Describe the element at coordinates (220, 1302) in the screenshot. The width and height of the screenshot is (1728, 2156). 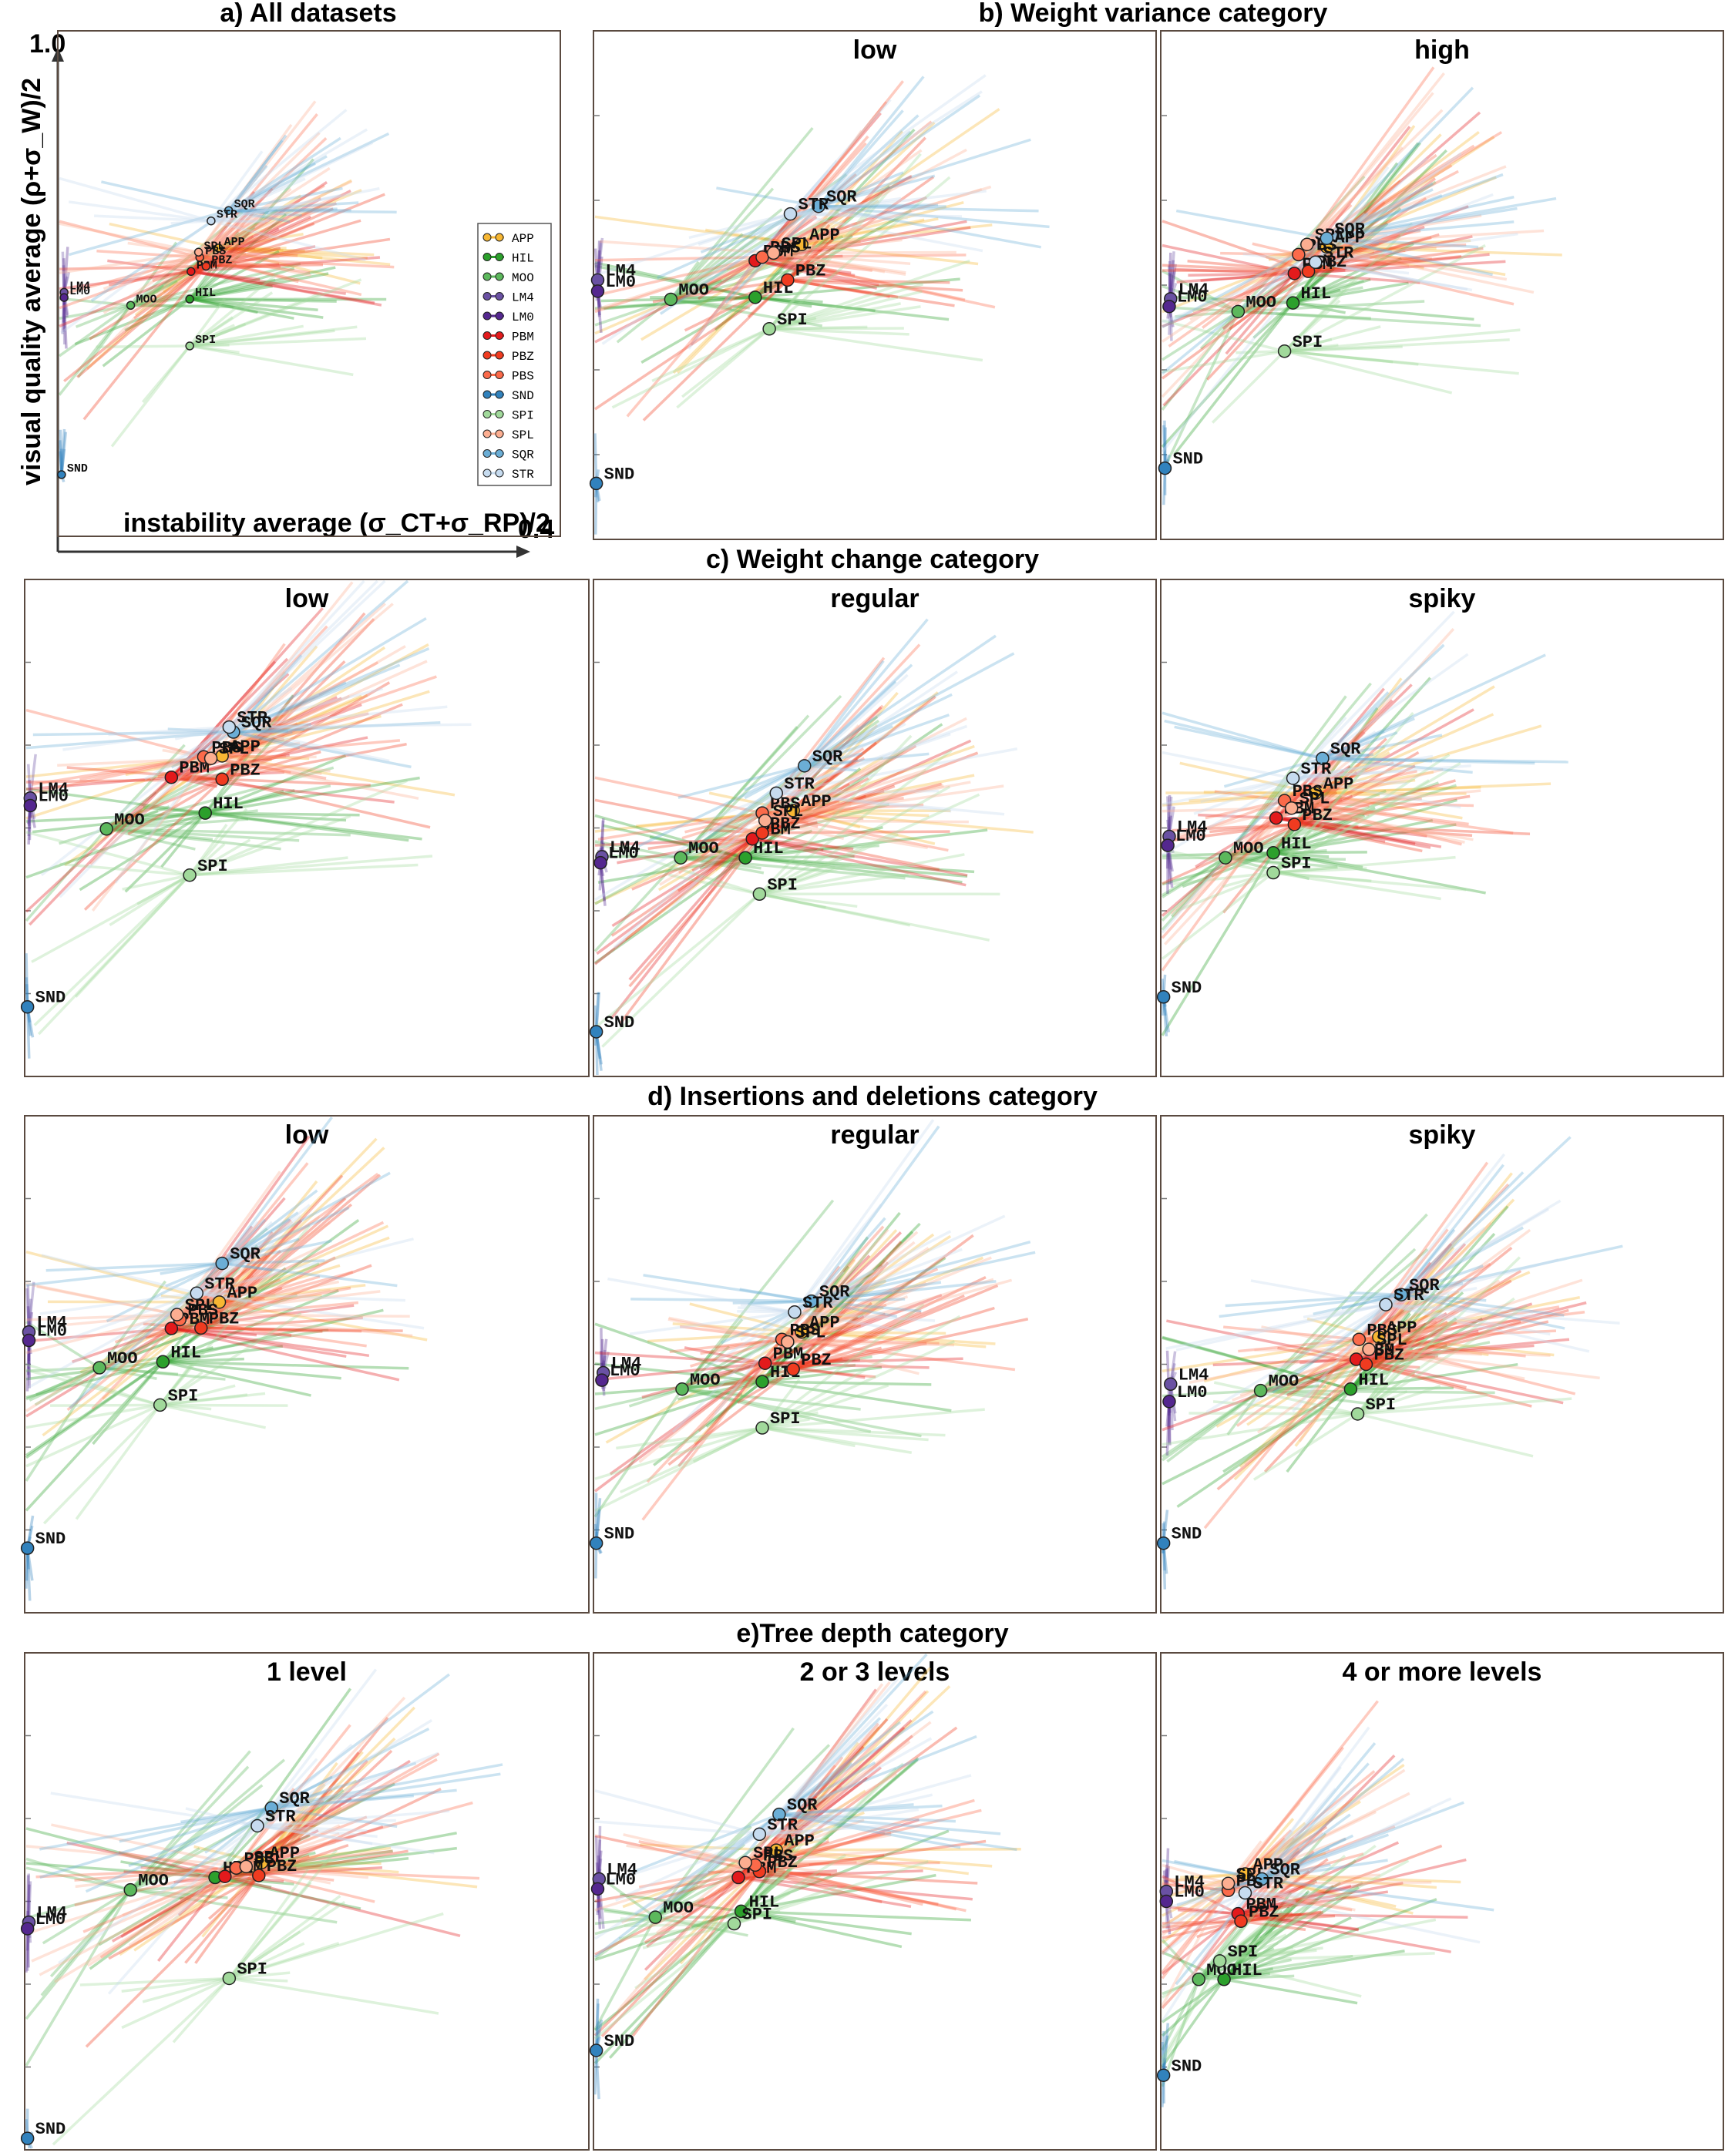
I see `point-app` at that location.